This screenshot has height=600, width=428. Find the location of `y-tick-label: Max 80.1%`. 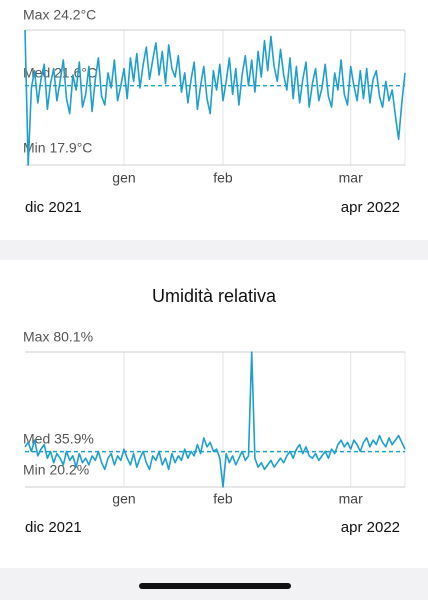

y-tick-label: Max 80.1% is located at coordinates (58, 337).